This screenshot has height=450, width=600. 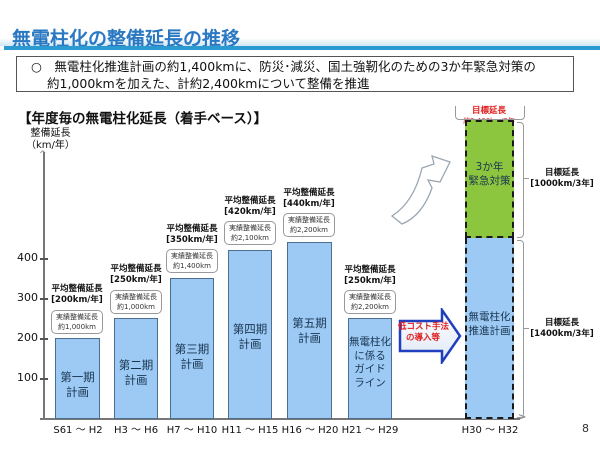 What do you see at coordinates (192, 430) in the screenshot?
I see `x-label: H7 ～ H10` at bounding box center [192, 430].